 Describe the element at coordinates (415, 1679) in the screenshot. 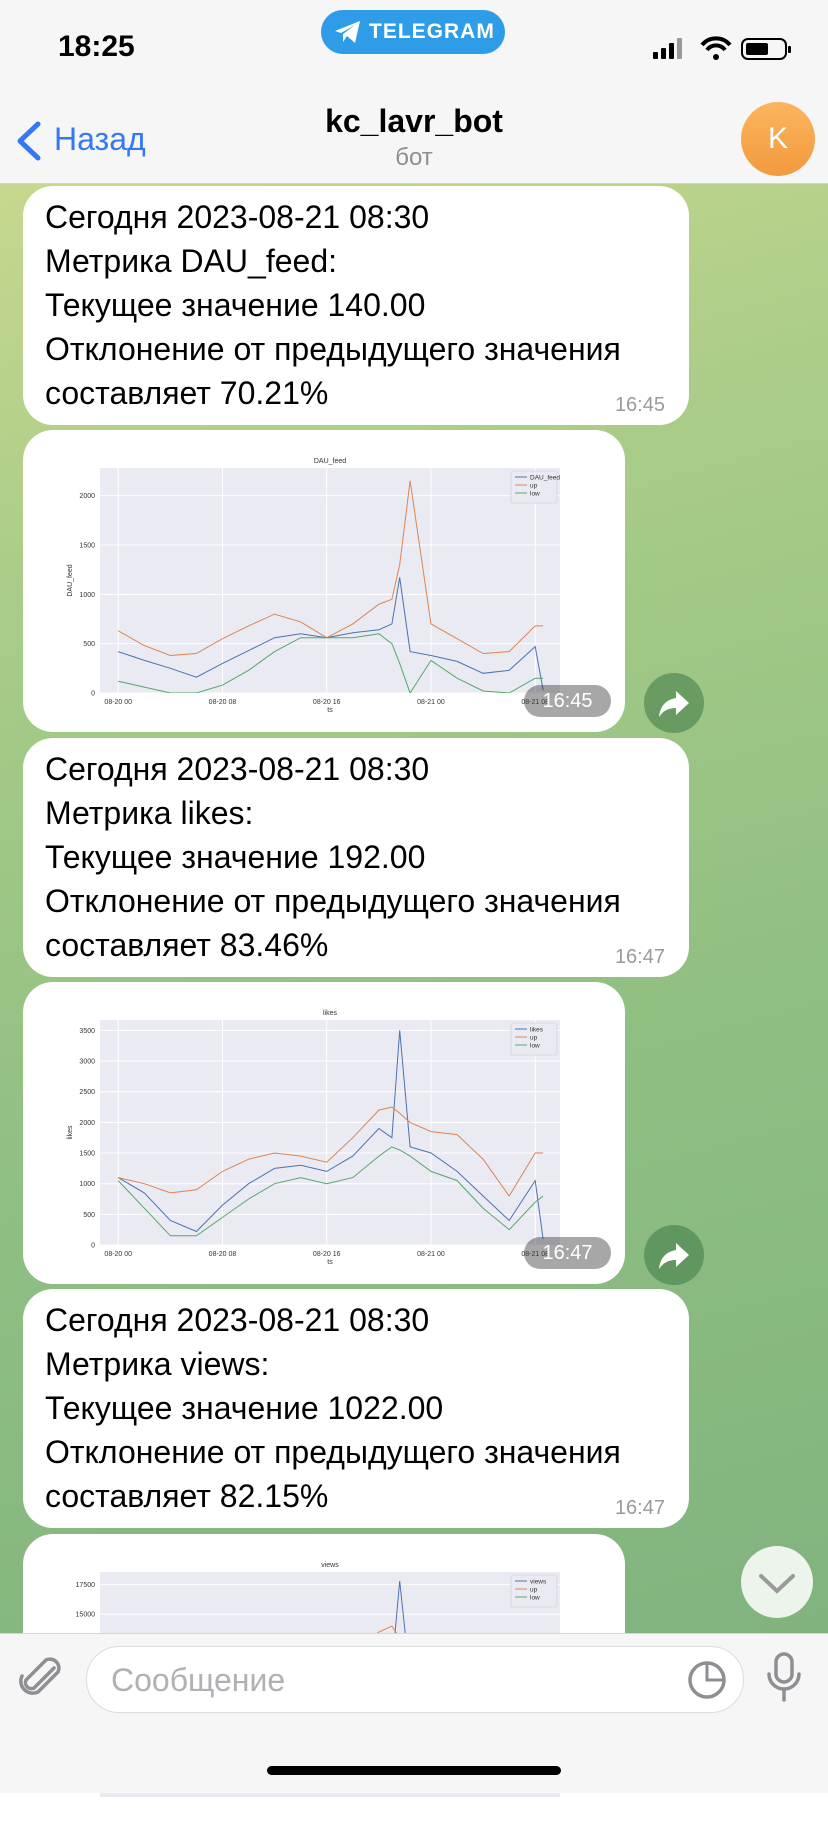

I see `message-field: Сообщение` at that location.